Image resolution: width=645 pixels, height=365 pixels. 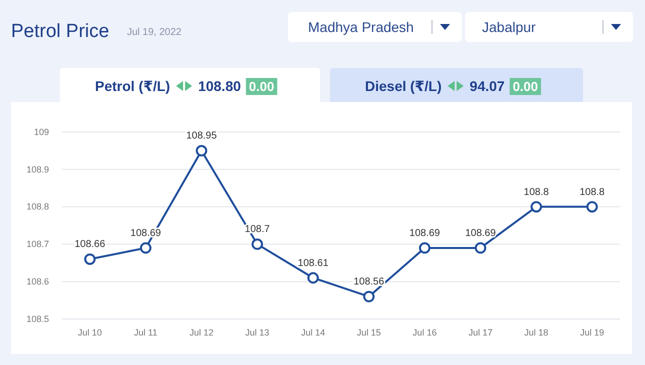 What do you see at coordinates (313, 332) in the screenshot?
I see `x-tick-label: Jul 14` at bounding box center [313, 332].